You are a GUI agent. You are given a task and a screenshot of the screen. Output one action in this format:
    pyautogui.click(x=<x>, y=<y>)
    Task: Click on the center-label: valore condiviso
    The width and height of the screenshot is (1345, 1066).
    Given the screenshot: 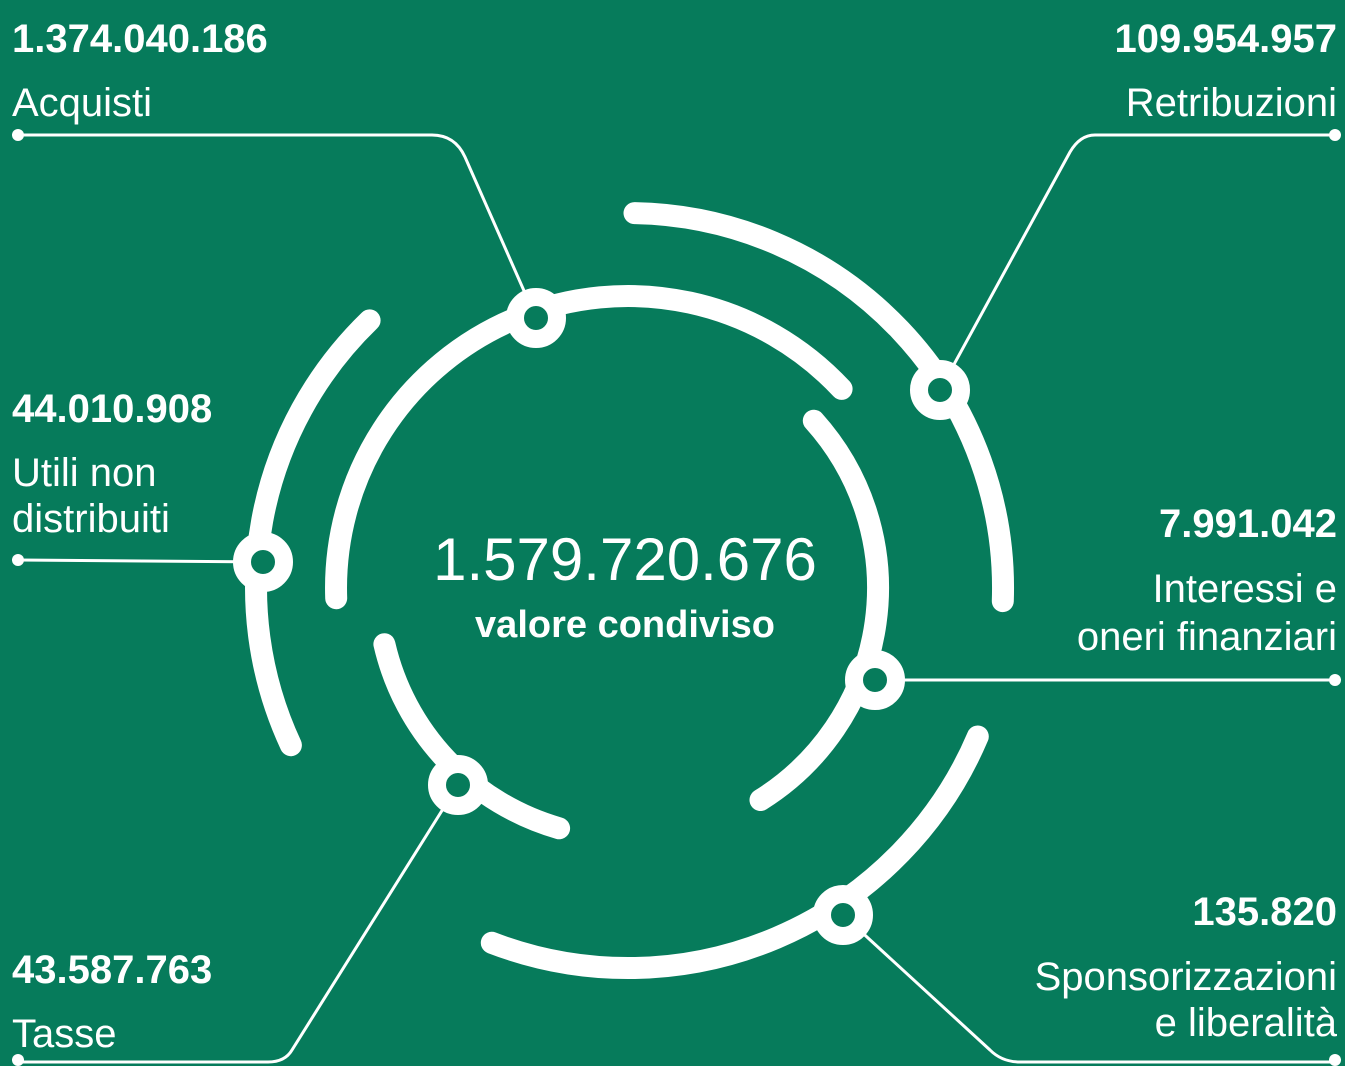 What is the action you would take?
    pyautogui.click(x=625, y=625)
    